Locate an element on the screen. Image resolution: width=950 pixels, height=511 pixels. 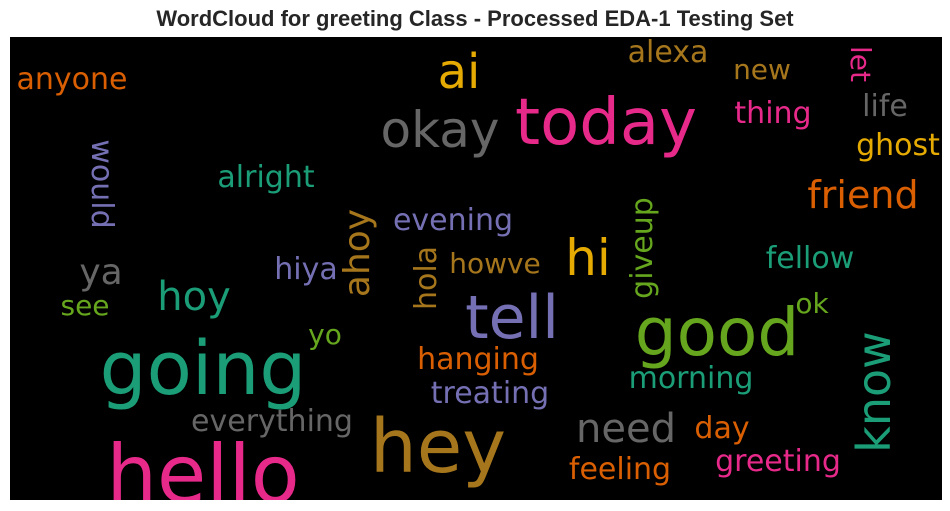
word-alright: alright is located at coordinates (266, 177).